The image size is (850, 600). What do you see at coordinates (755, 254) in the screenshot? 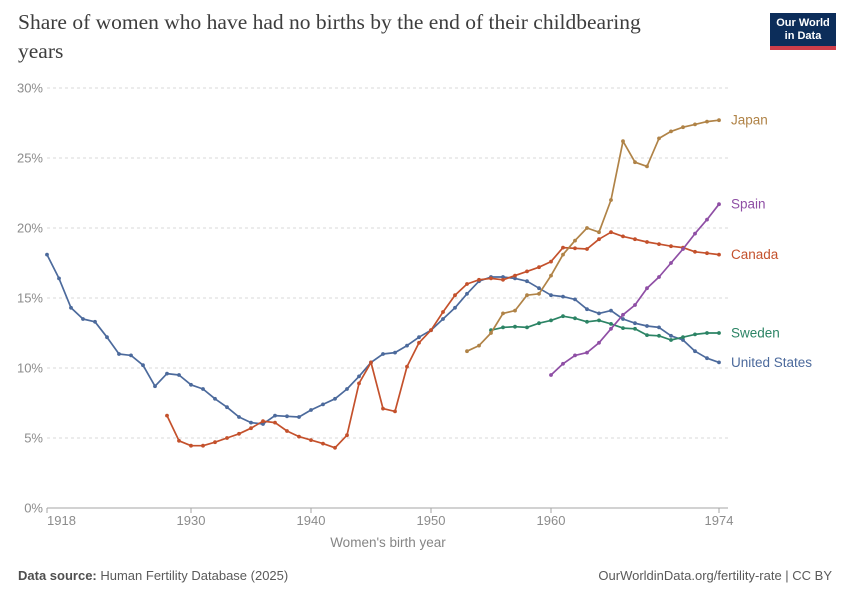
I see `series-label-canada: Canada` at bounding box center [755, 254].